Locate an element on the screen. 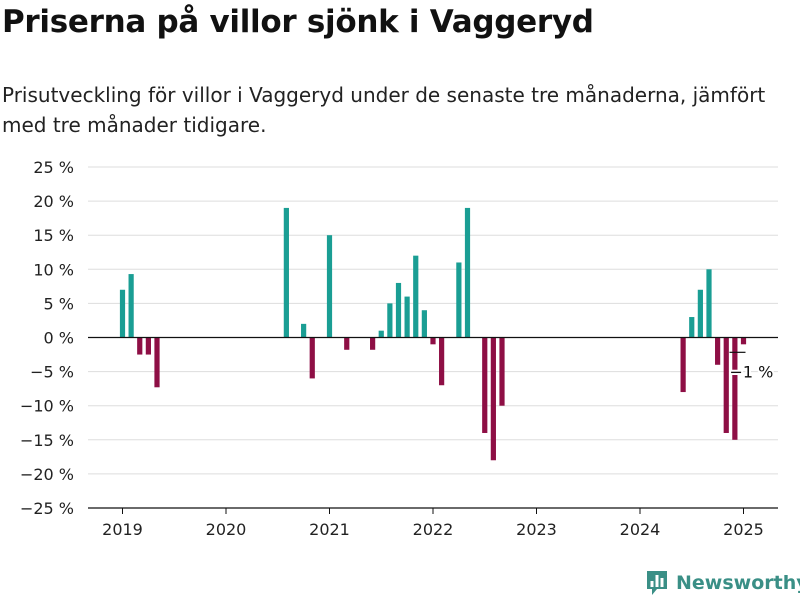 This screenshot has width=800, height=600. x-tick-label: 2025 is located at coordinates (743, 529).